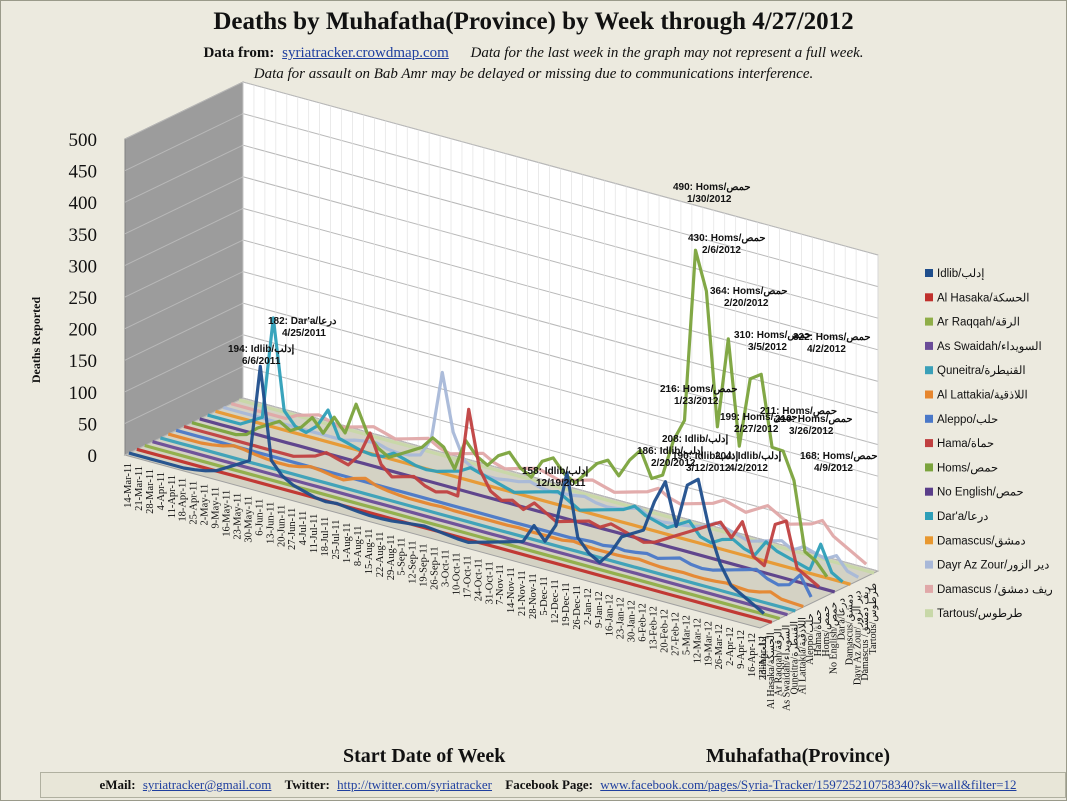 This screenshot has width=1067, height=801. I want to click on x-tick-label: 2-May-11, so click(205, 505).